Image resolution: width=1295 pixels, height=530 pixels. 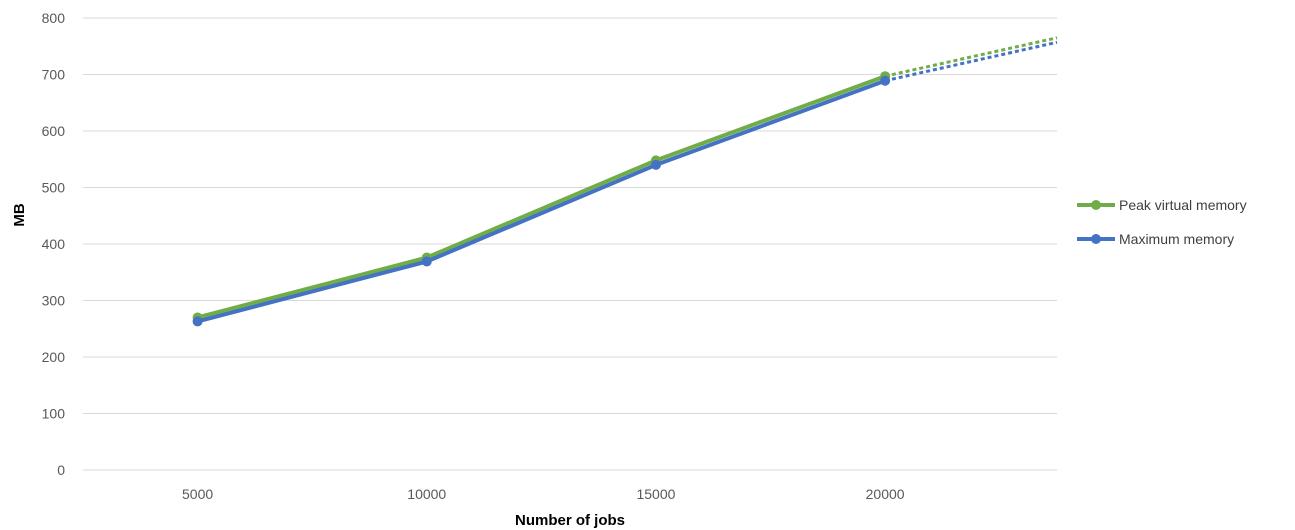 I want to click on y-tick-label: 100, so click(x=54, y=414).